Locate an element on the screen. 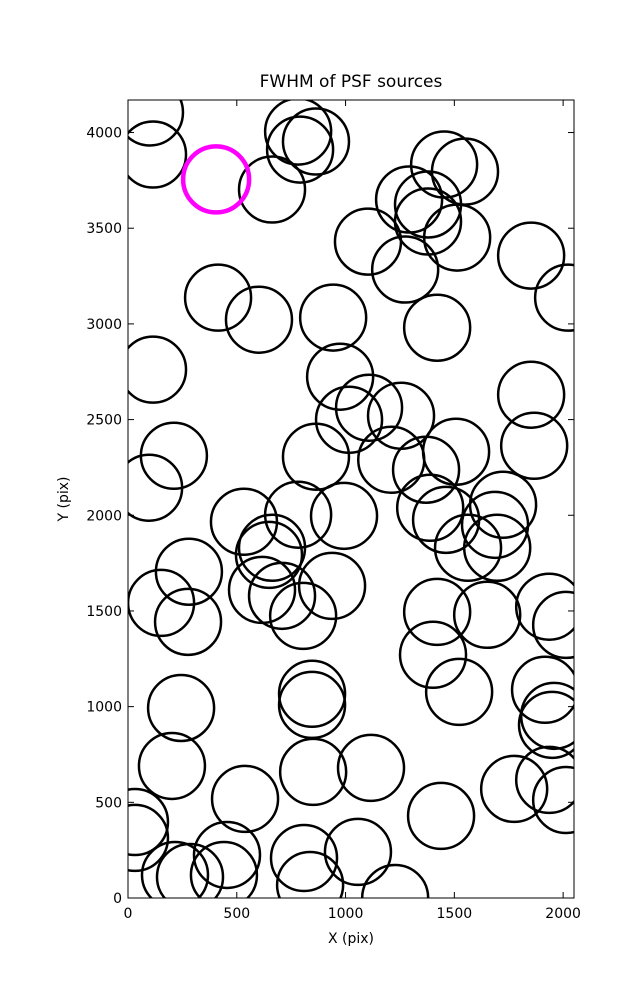 Image resolution: width=637 pixels, height=1000 pixels. x-tick-label: 1500 is located at coordinates (455, 914).